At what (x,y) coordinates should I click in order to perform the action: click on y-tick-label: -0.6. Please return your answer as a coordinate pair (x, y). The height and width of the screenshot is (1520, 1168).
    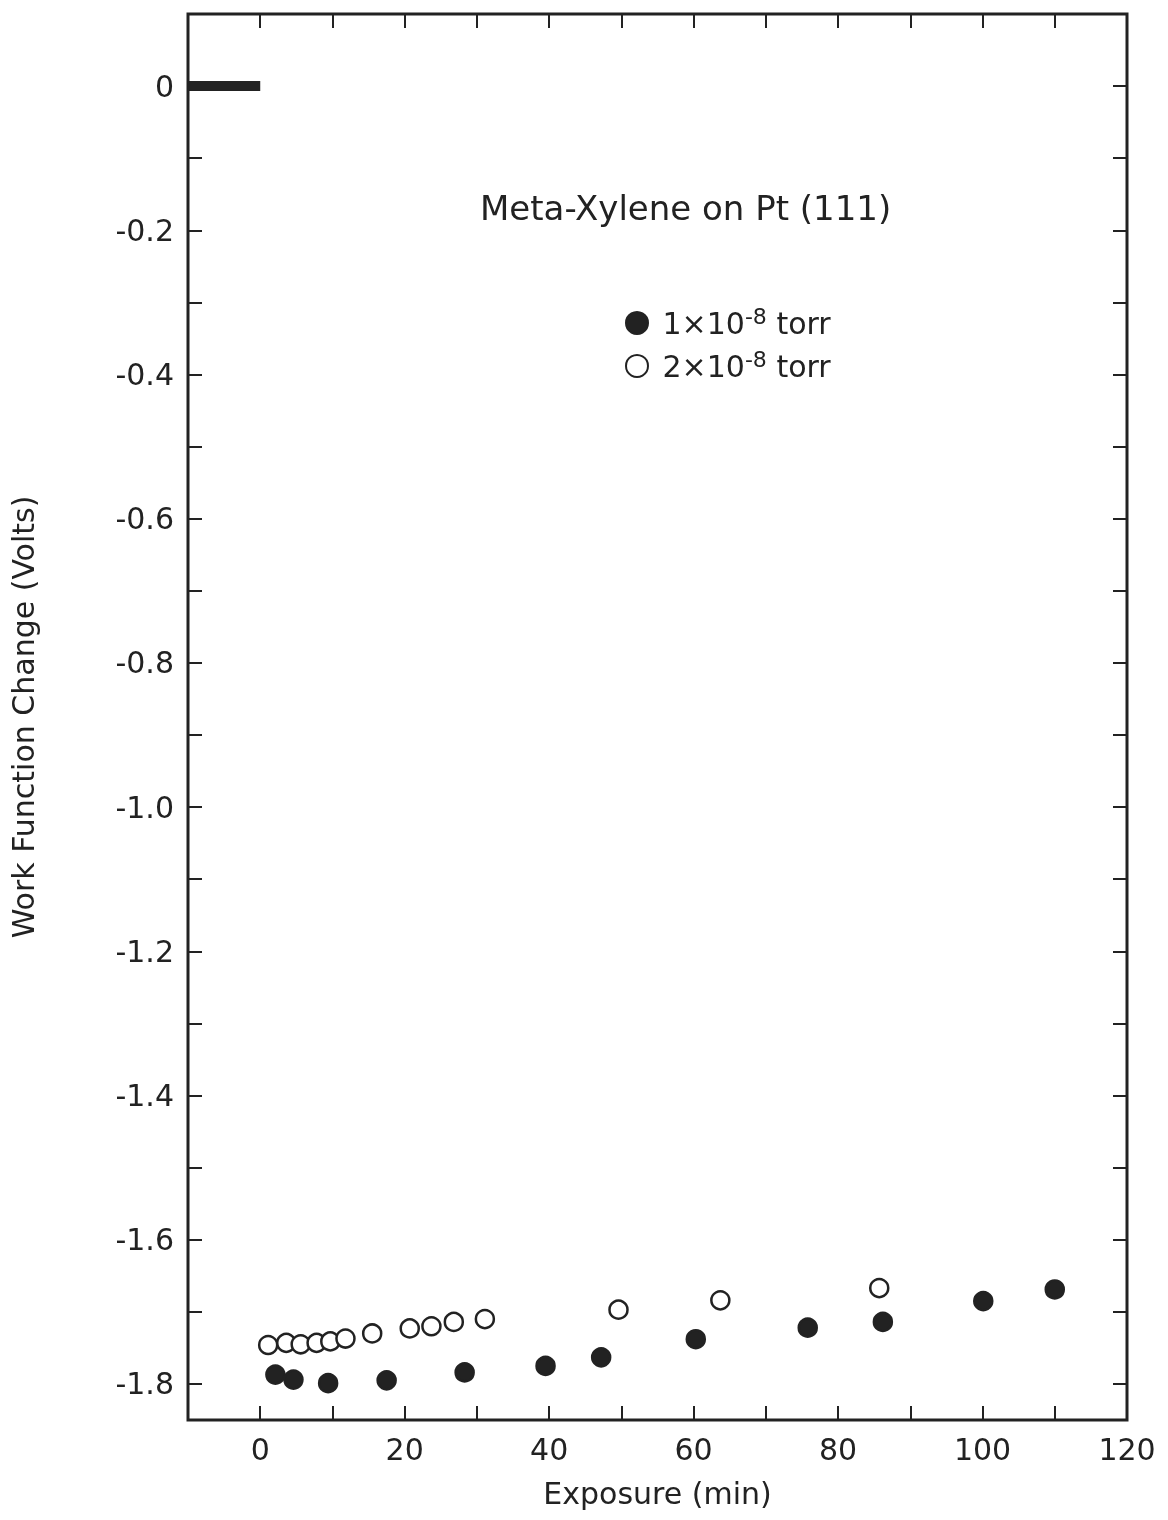
    Looking at the image, I should click on (144, 519).